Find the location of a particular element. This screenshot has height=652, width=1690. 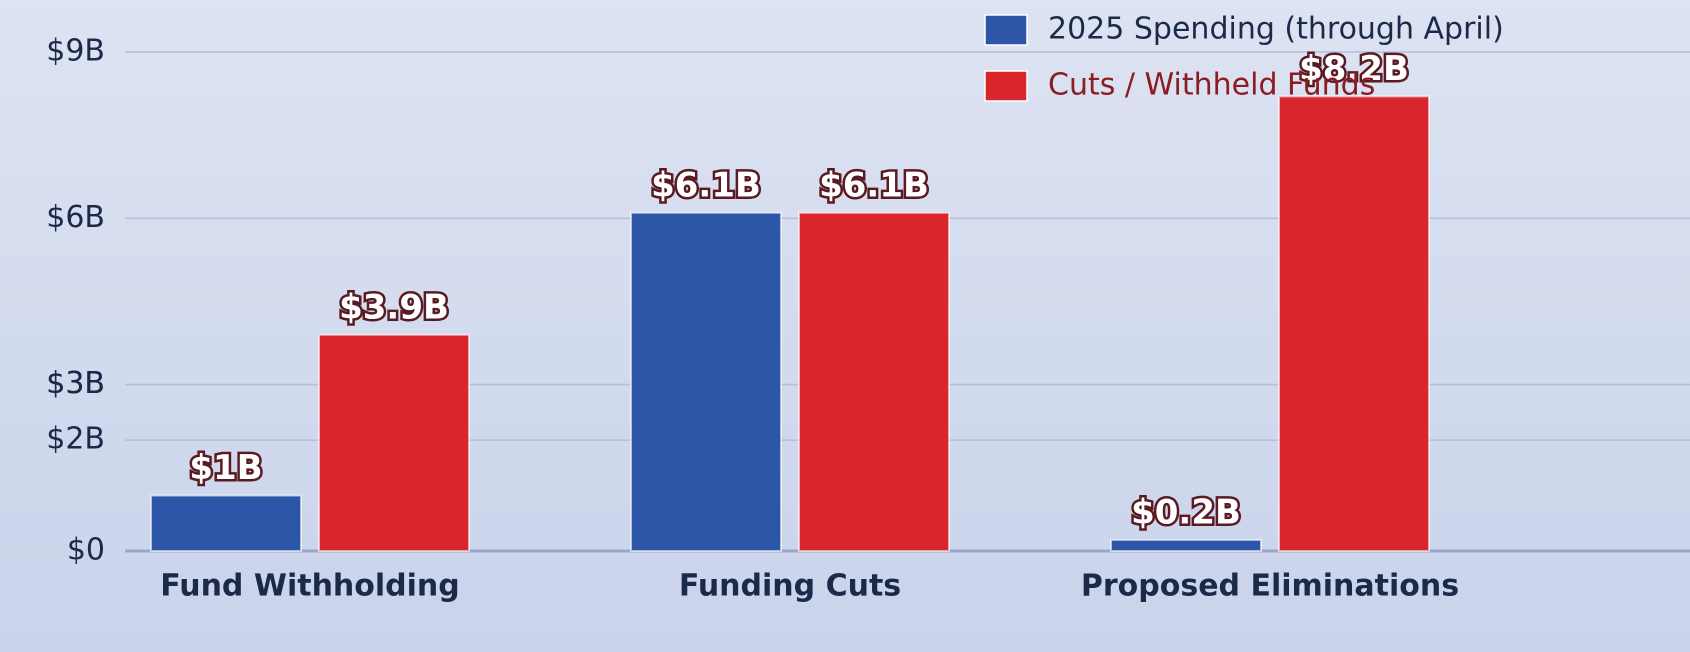

value-label: $3.9B is located at coordinates (394, 307).